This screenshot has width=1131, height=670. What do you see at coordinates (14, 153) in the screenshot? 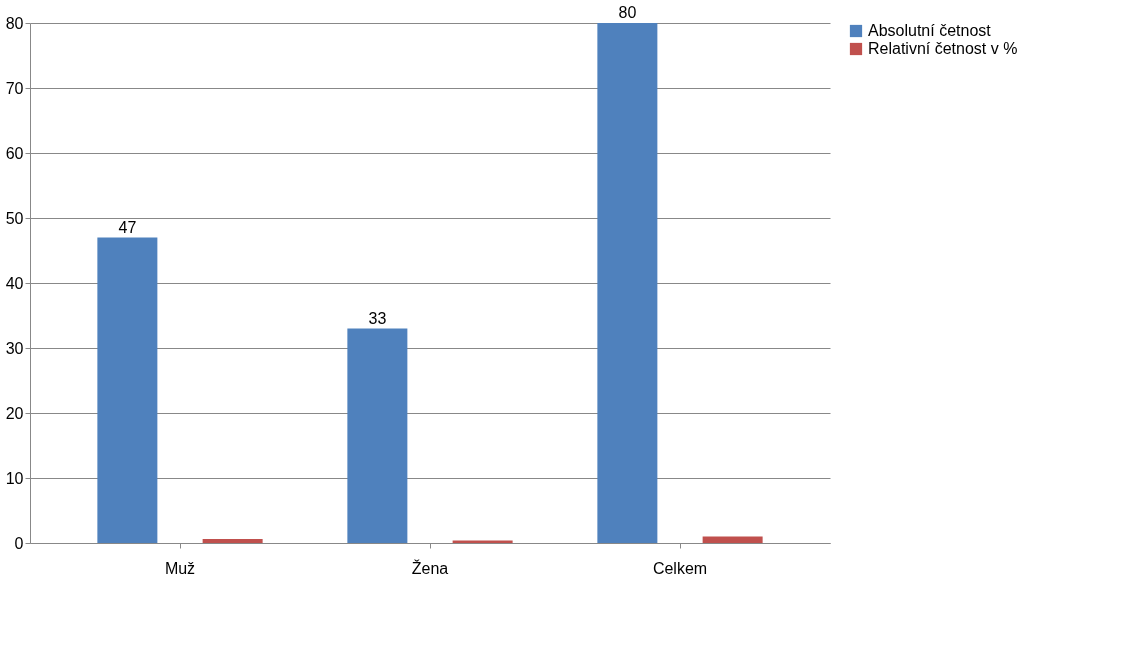
I see `y-tick-label: 60` at bounding box center [14, 153].